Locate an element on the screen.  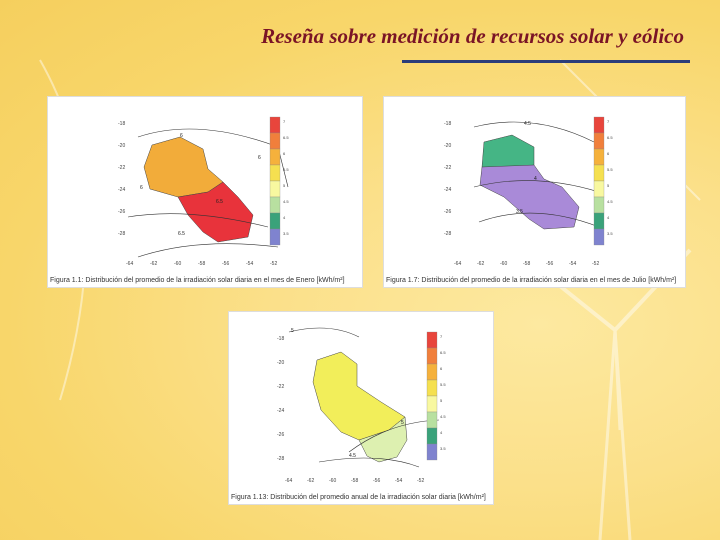
isoline-labels: 4.5 4 3.5 is located at coordinates (526, 168).